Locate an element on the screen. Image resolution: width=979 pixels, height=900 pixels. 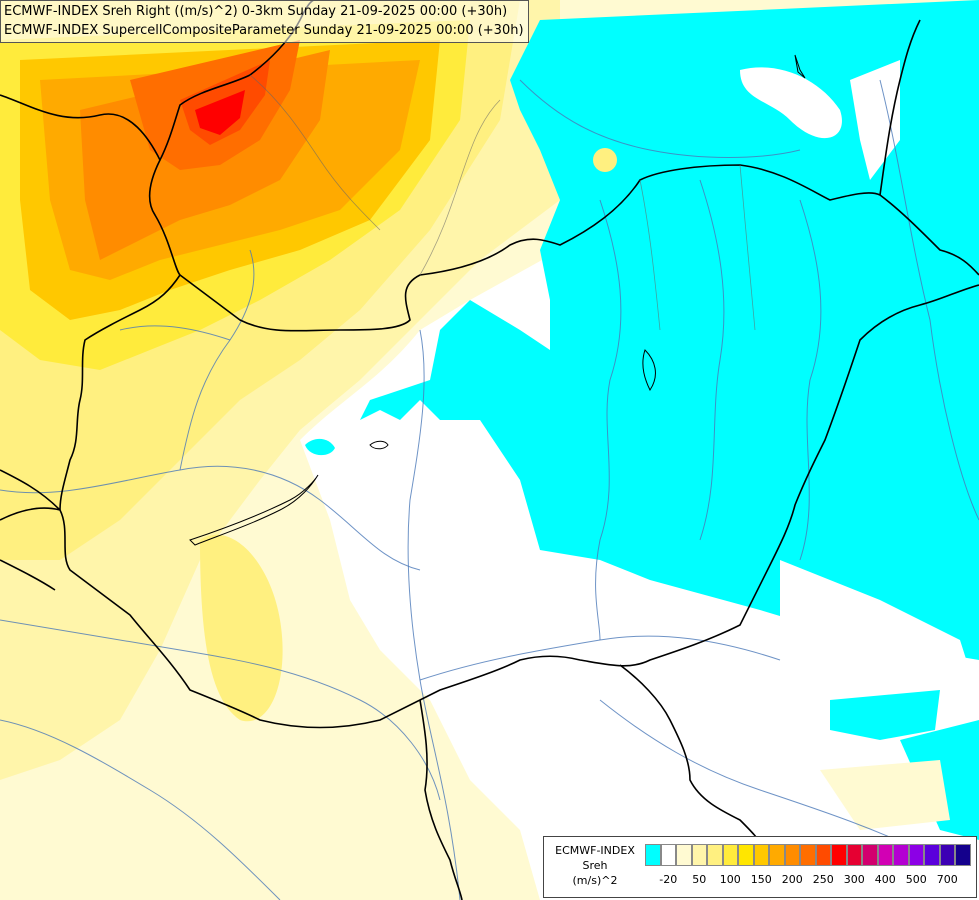
legend-tick-label: 300 is located at coordinates (854, 879).